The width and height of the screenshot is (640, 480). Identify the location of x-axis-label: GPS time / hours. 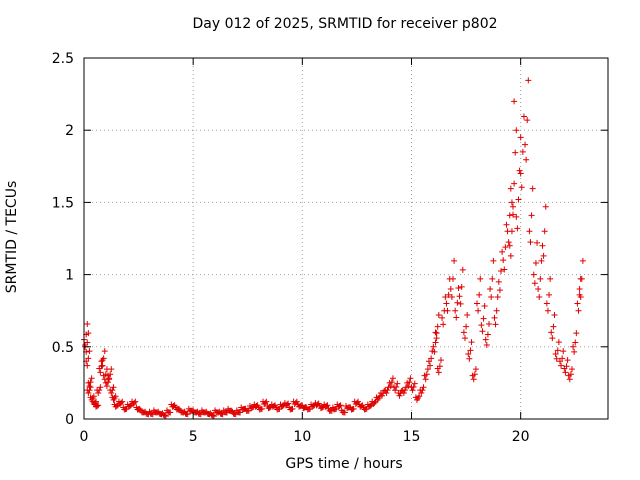
(344, 464).